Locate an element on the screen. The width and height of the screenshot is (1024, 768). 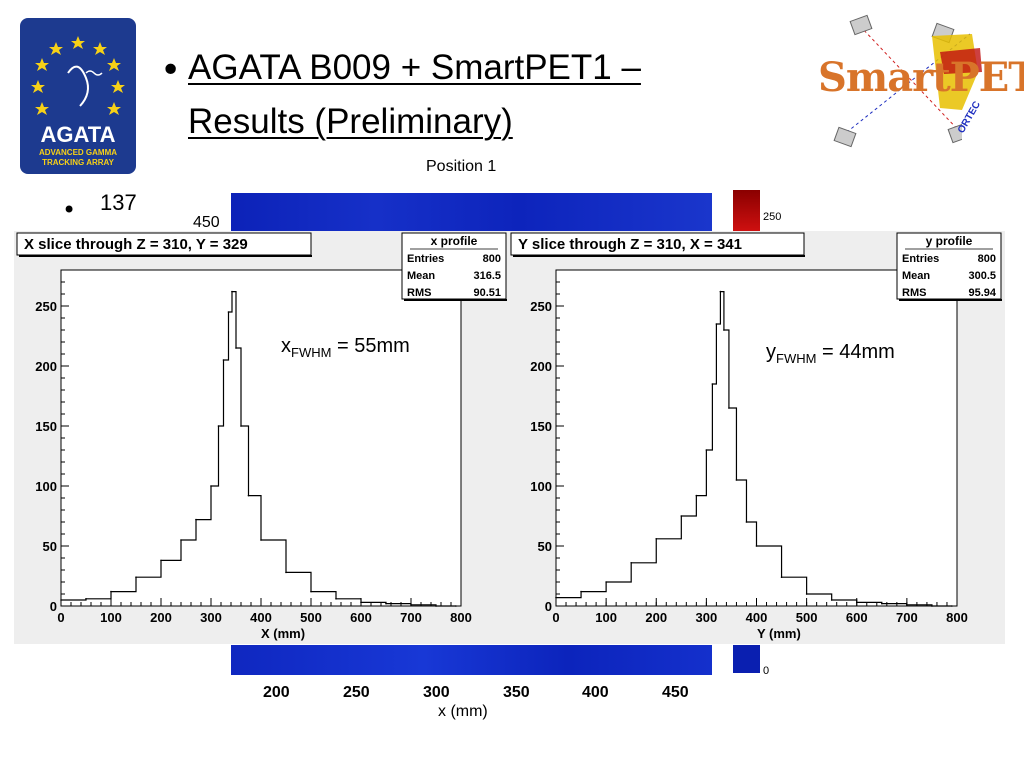
heatmap-x-tick: 200 is located at coordinates (276, 692).